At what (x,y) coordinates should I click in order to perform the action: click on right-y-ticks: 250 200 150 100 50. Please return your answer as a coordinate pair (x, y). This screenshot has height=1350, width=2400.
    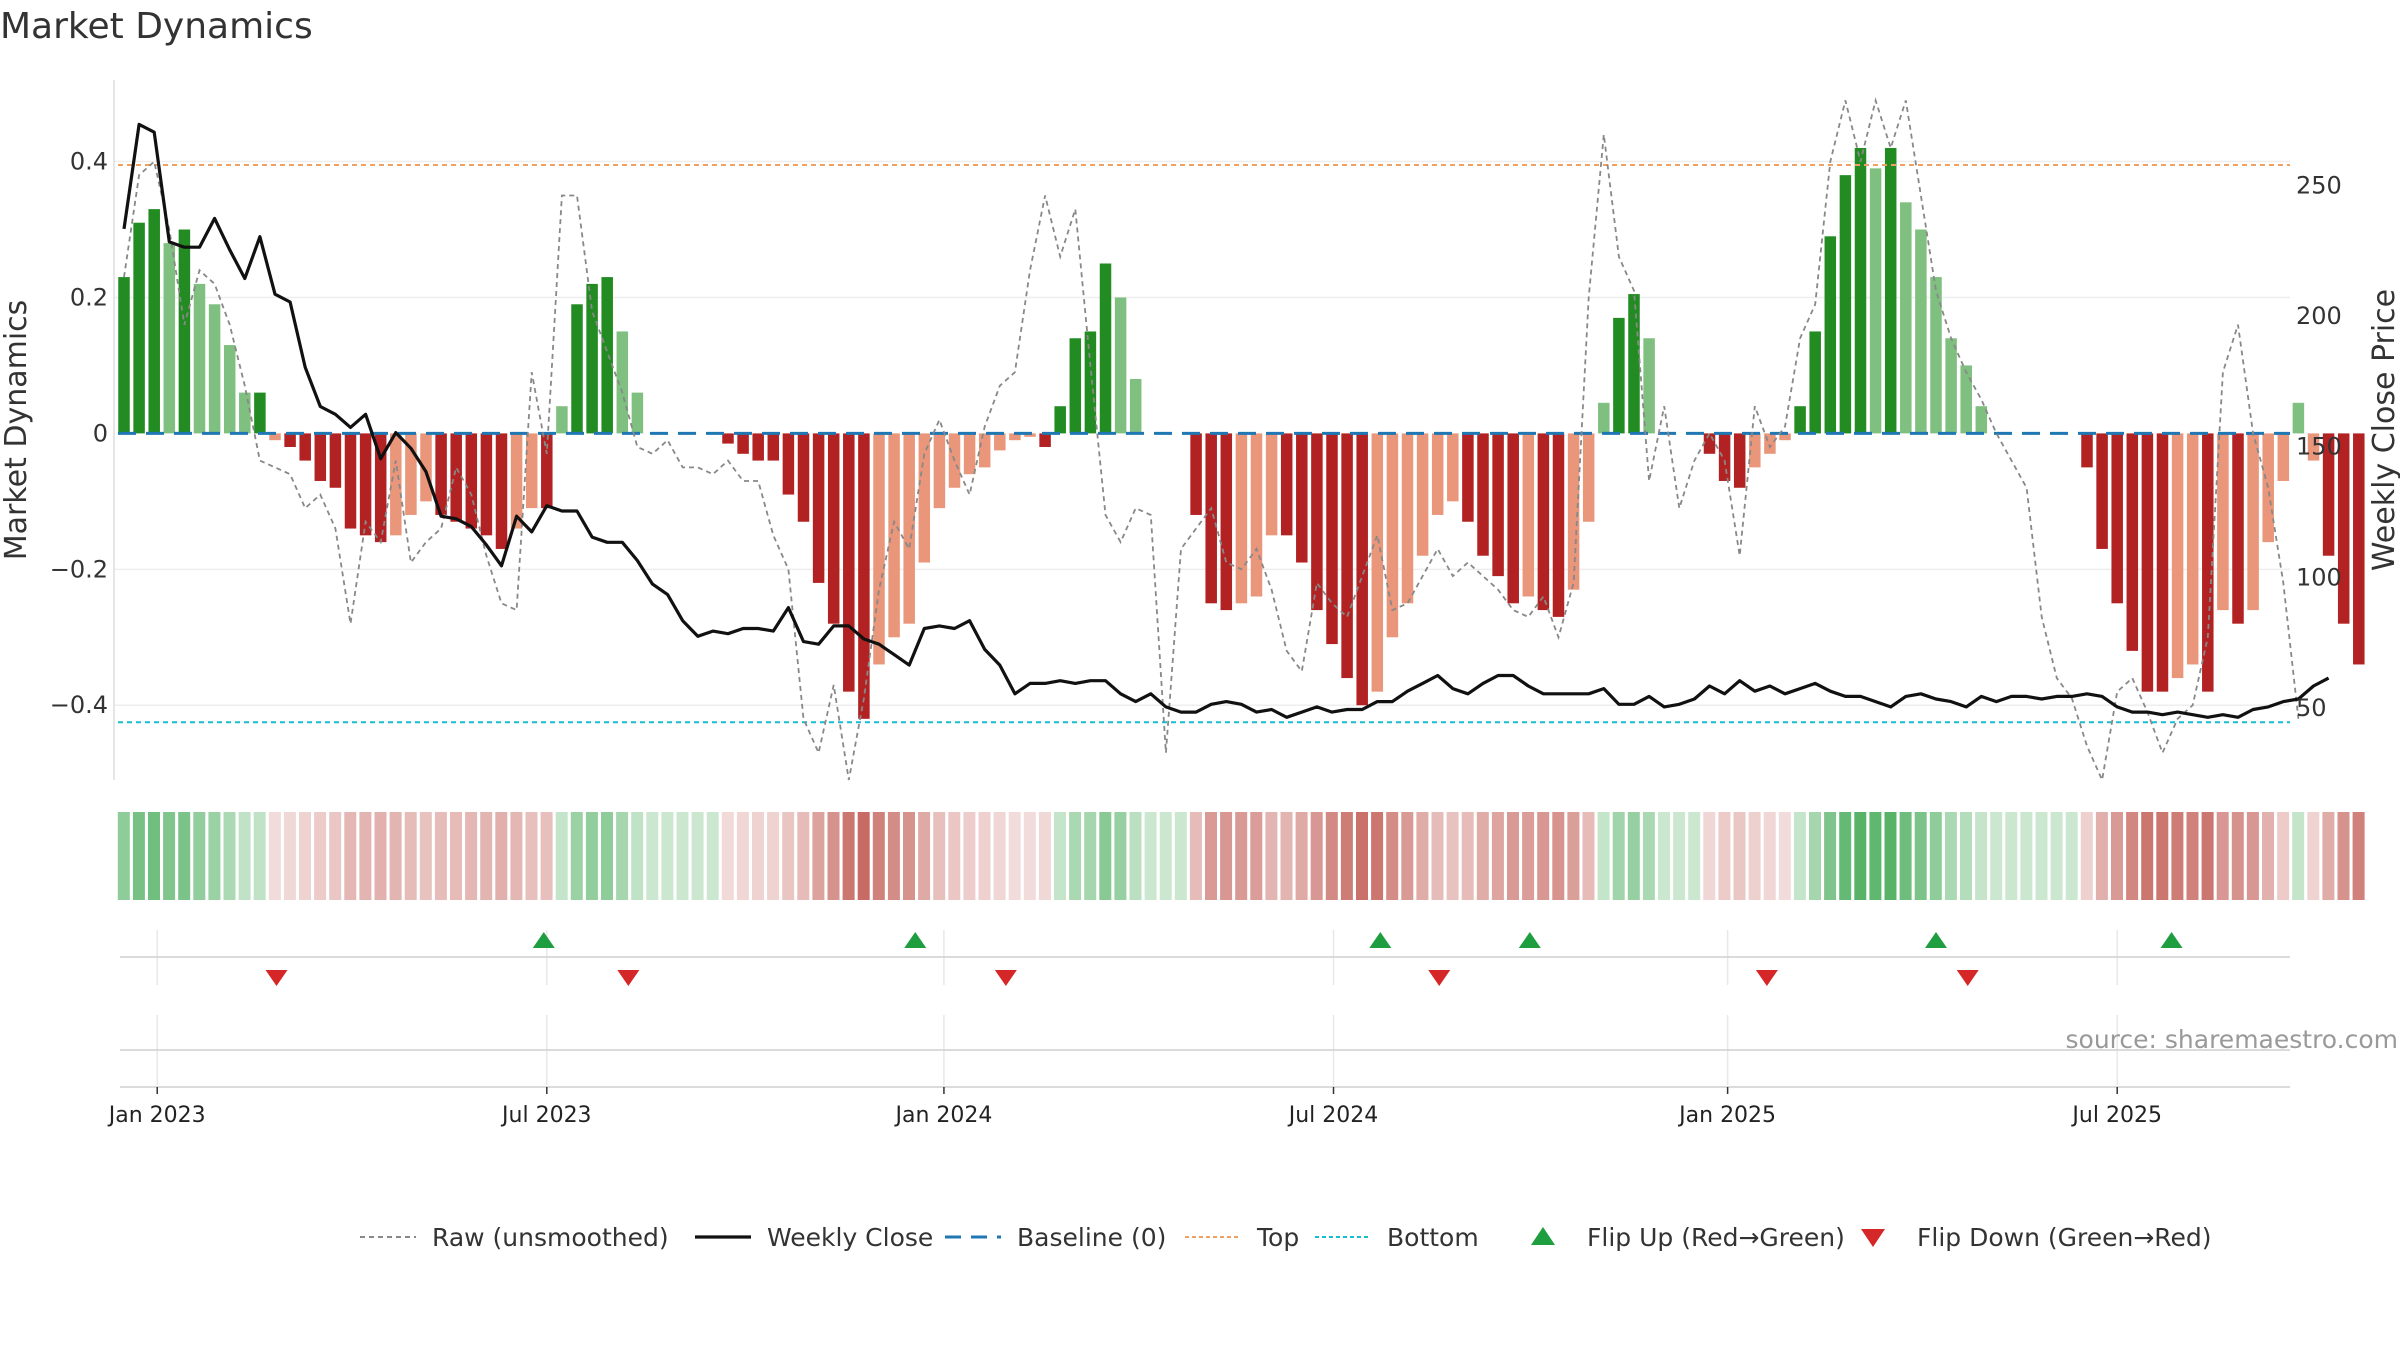
    Looking at the image, I should click on (2319, 446).